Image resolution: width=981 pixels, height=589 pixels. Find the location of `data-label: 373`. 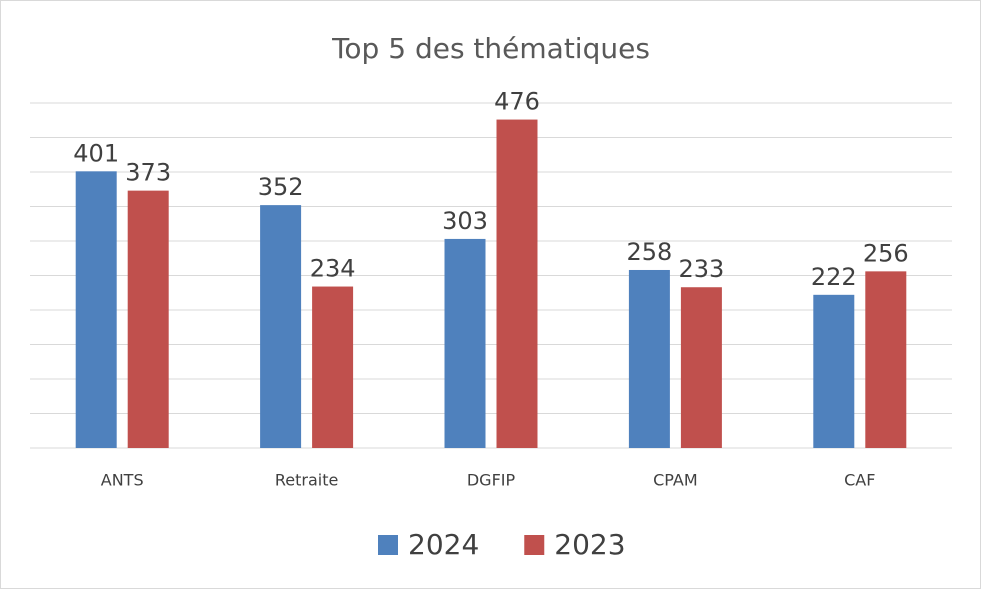

data-label: 373 is located at coordinates (148, 173).